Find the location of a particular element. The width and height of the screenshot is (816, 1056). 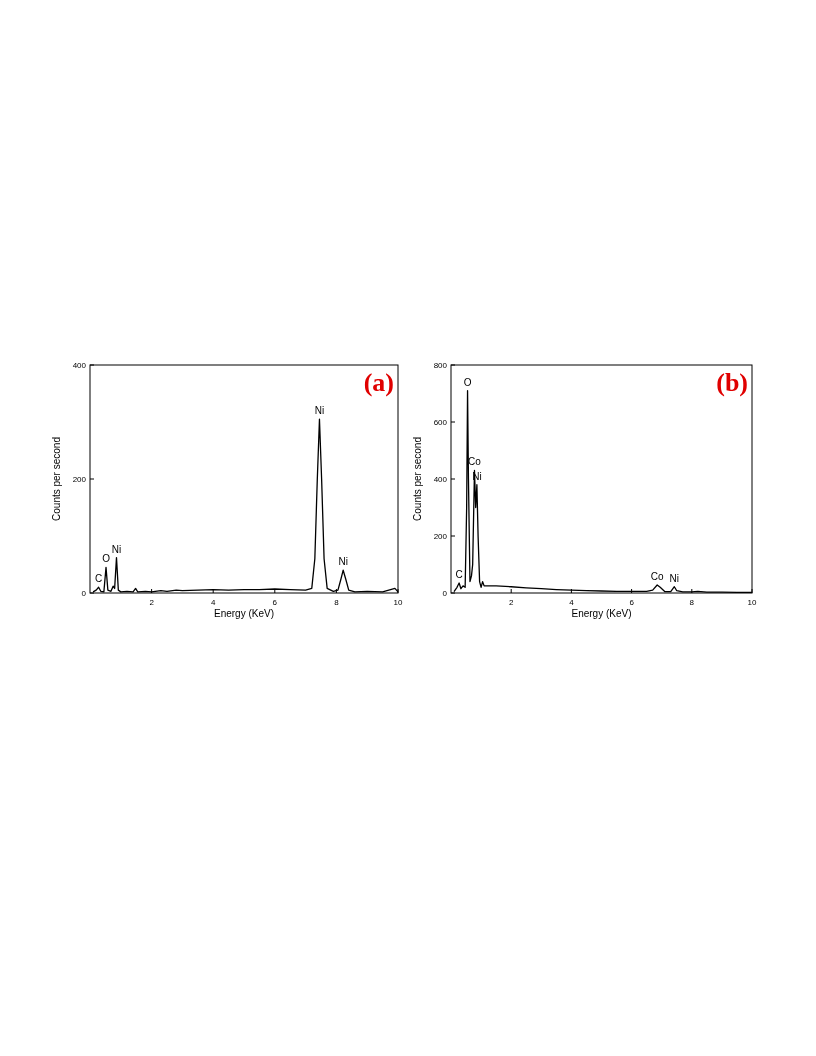

annotation: Co is located at coordinates (657, 577).